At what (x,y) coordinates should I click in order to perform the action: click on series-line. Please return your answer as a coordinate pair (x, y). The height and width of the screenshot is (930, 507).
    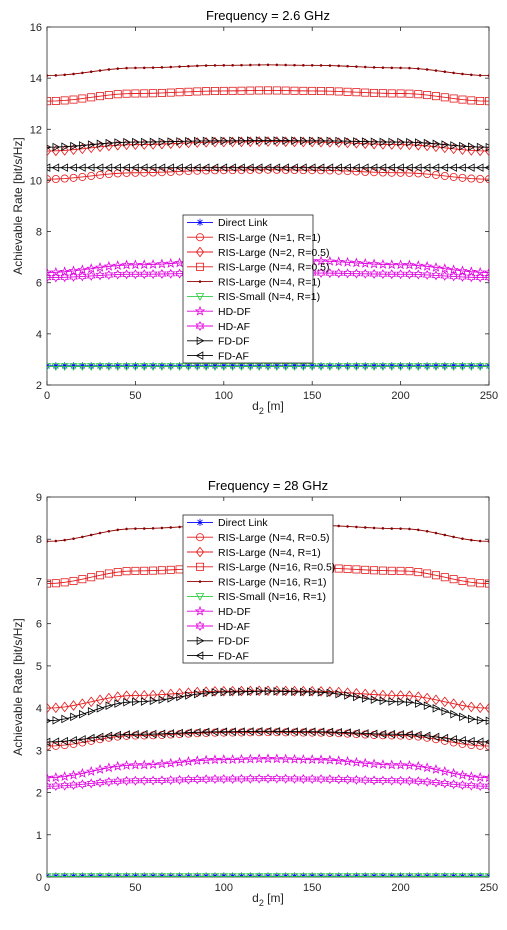
    Looking at the image, I should click on (268, 95).